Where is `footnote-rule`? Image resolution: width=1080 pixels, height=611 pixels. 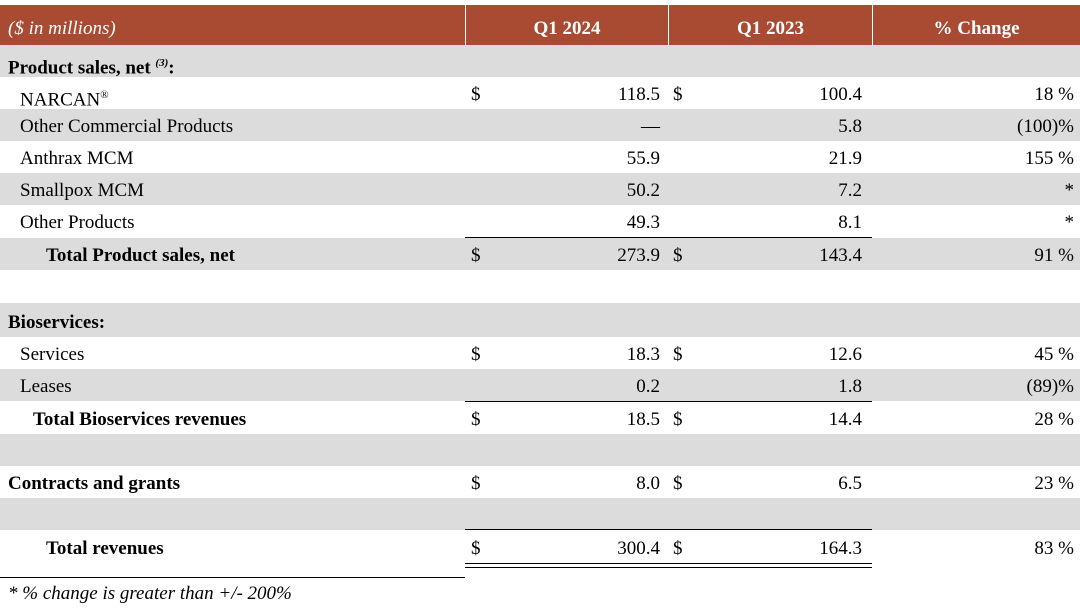 footnote-rule is located at coordinates (232, 577).